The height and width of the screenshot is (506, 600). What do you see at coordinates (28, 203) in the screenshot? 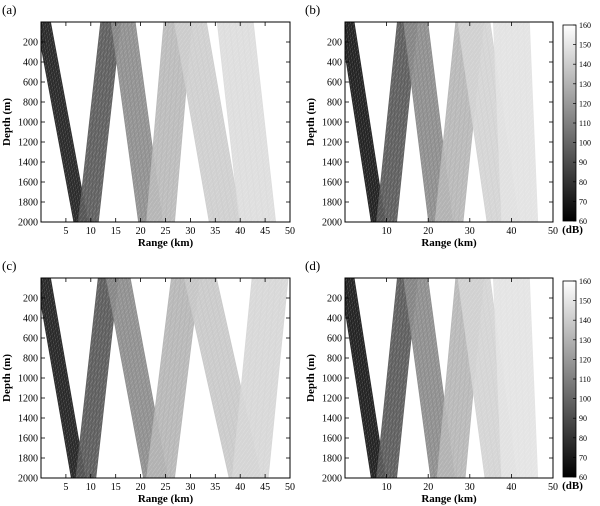
I see `y-tick-label: 1800` at bounding box center [28, 203].